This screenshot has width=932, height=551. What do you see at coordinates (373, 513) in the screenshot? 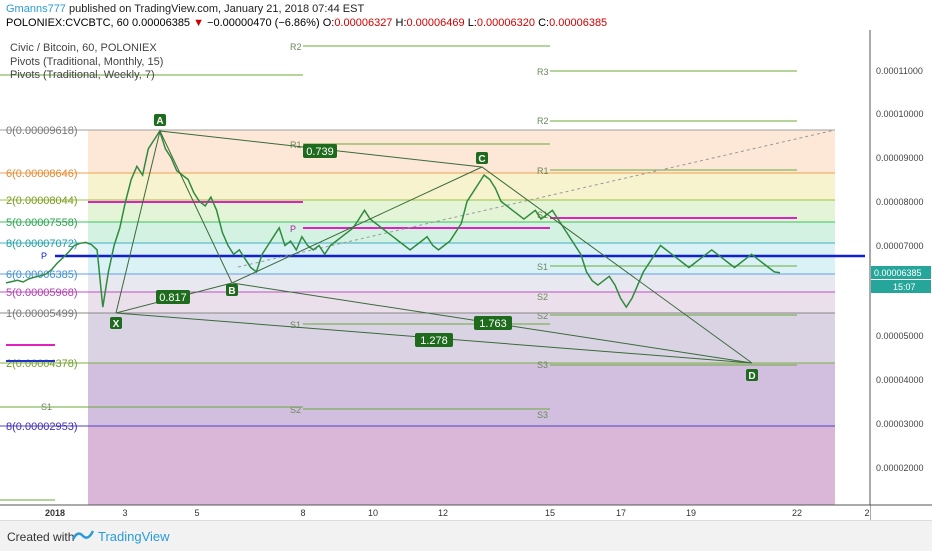
I see `x-tick: 10` at bounding box center [373, 513].